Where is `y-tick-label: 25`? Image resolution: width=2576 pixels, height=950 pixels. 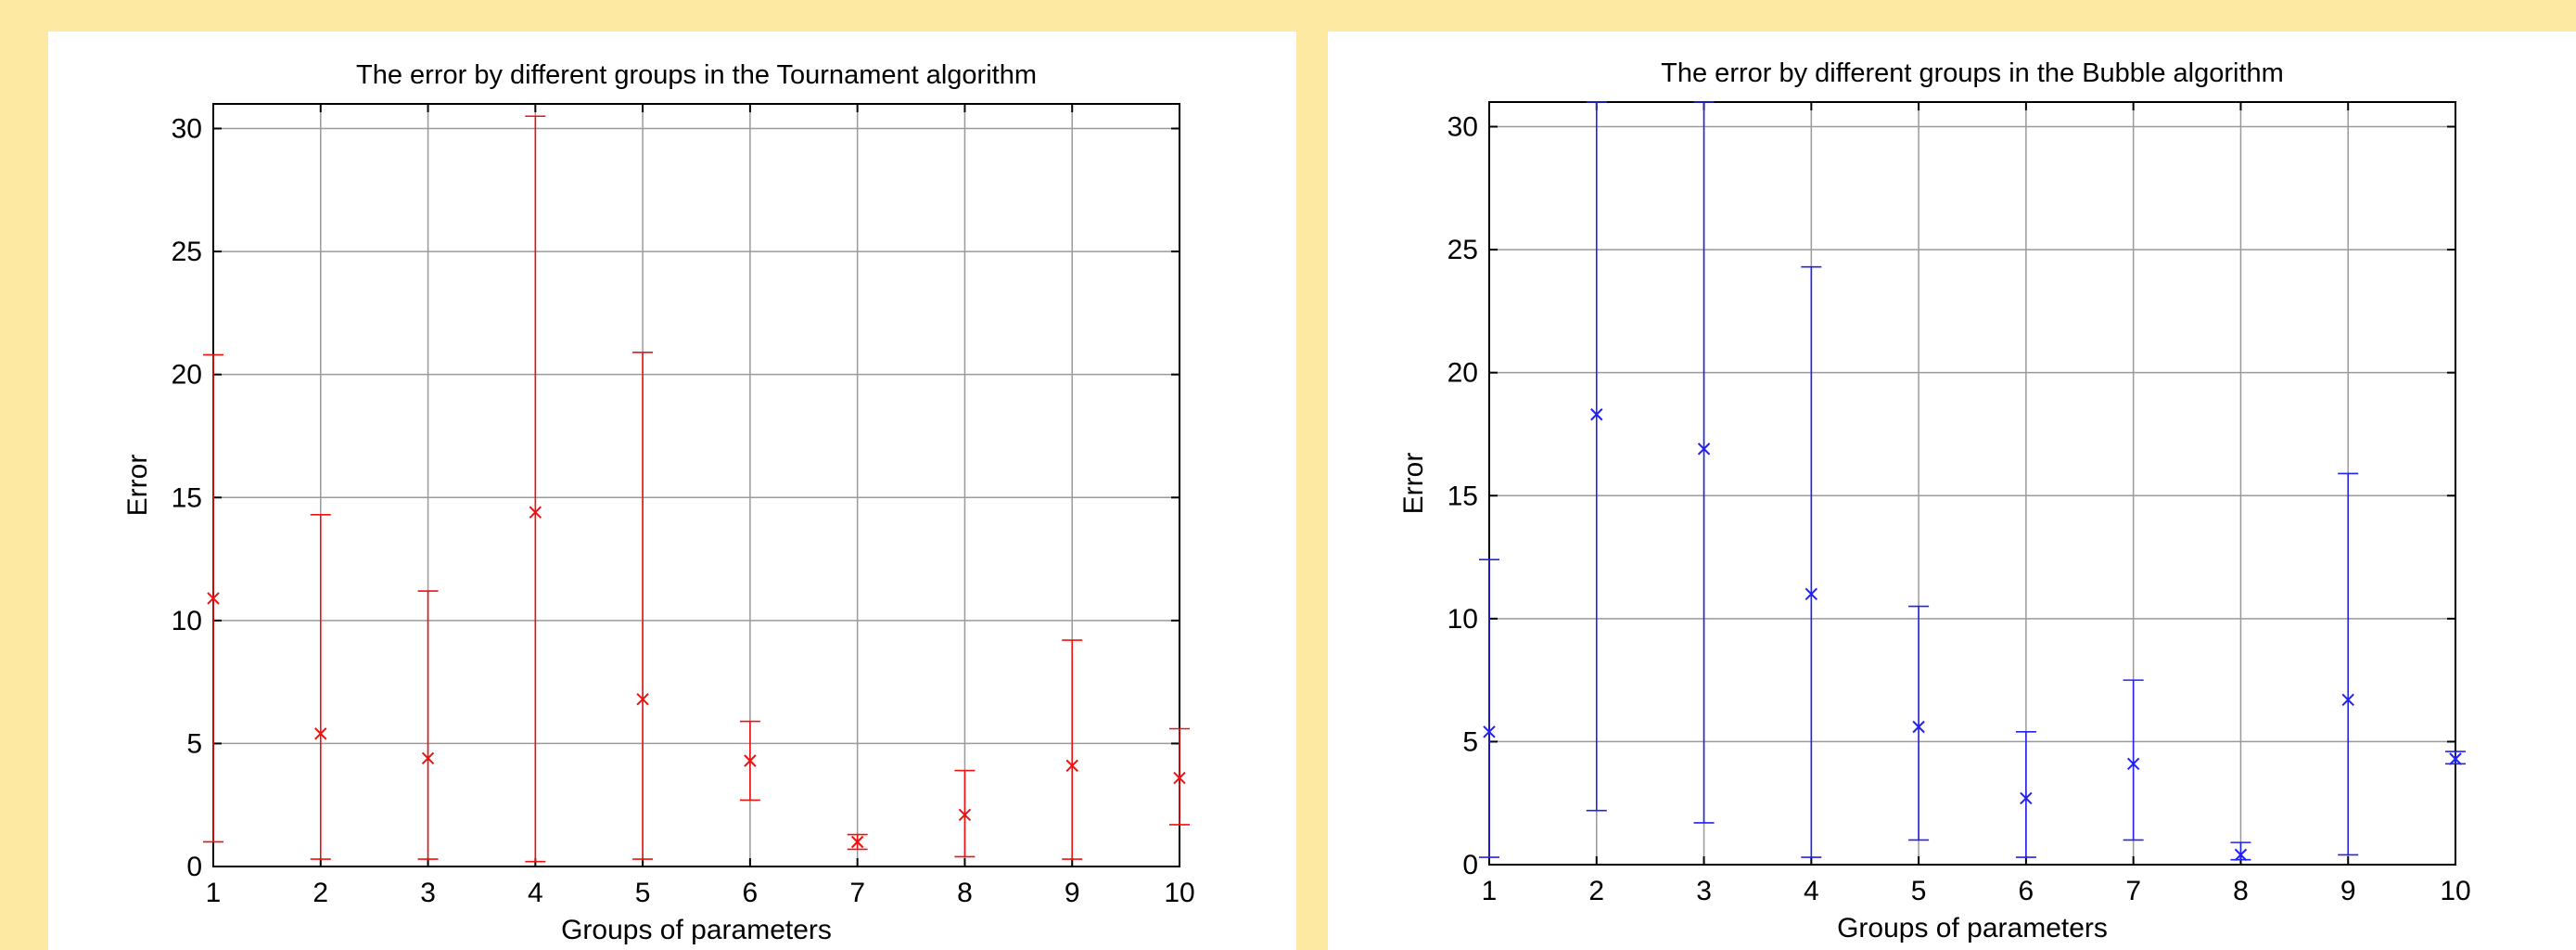 y-tick-label: 25 is located at coordinates (1463, 250).